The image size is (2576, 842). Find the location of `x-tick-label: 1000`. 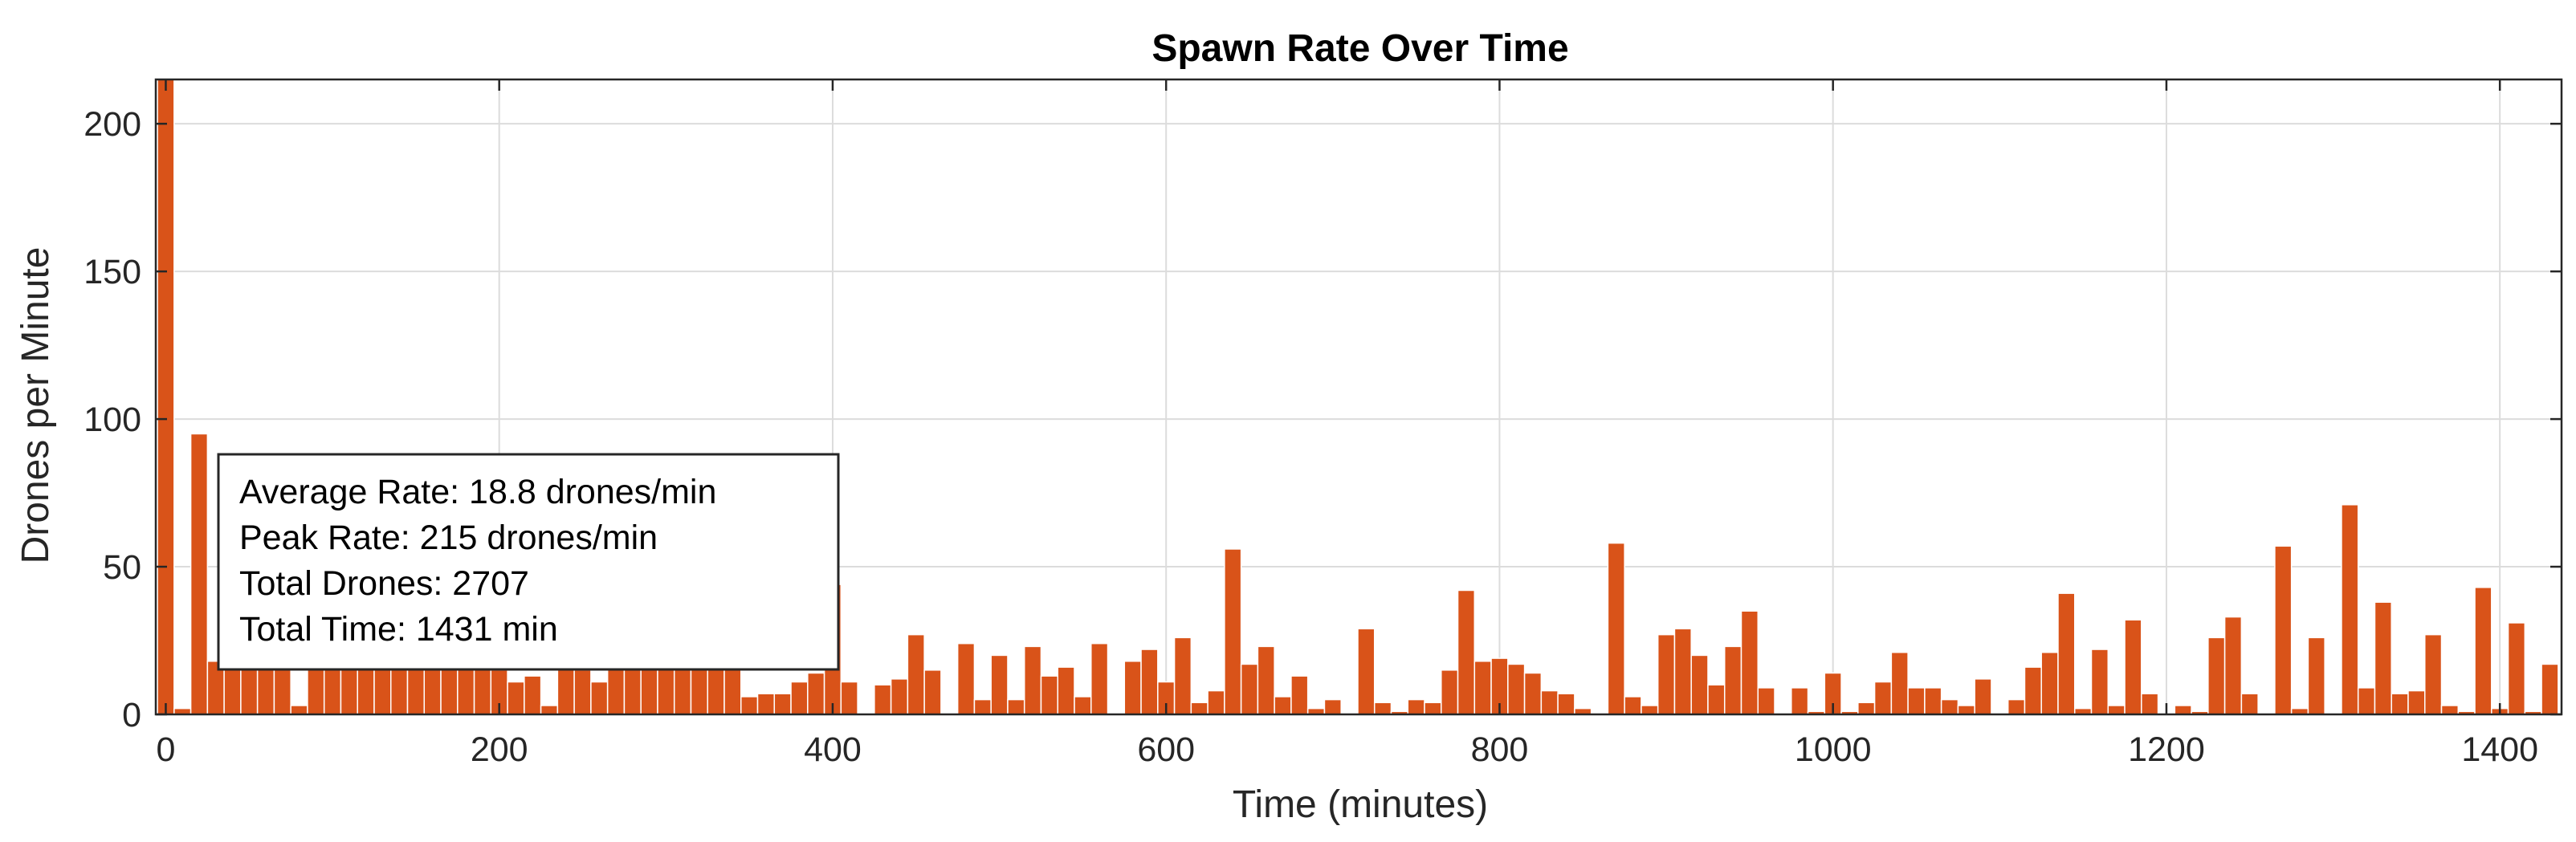

x-tick-label: 1000 is located at coordinates (1833, 750).